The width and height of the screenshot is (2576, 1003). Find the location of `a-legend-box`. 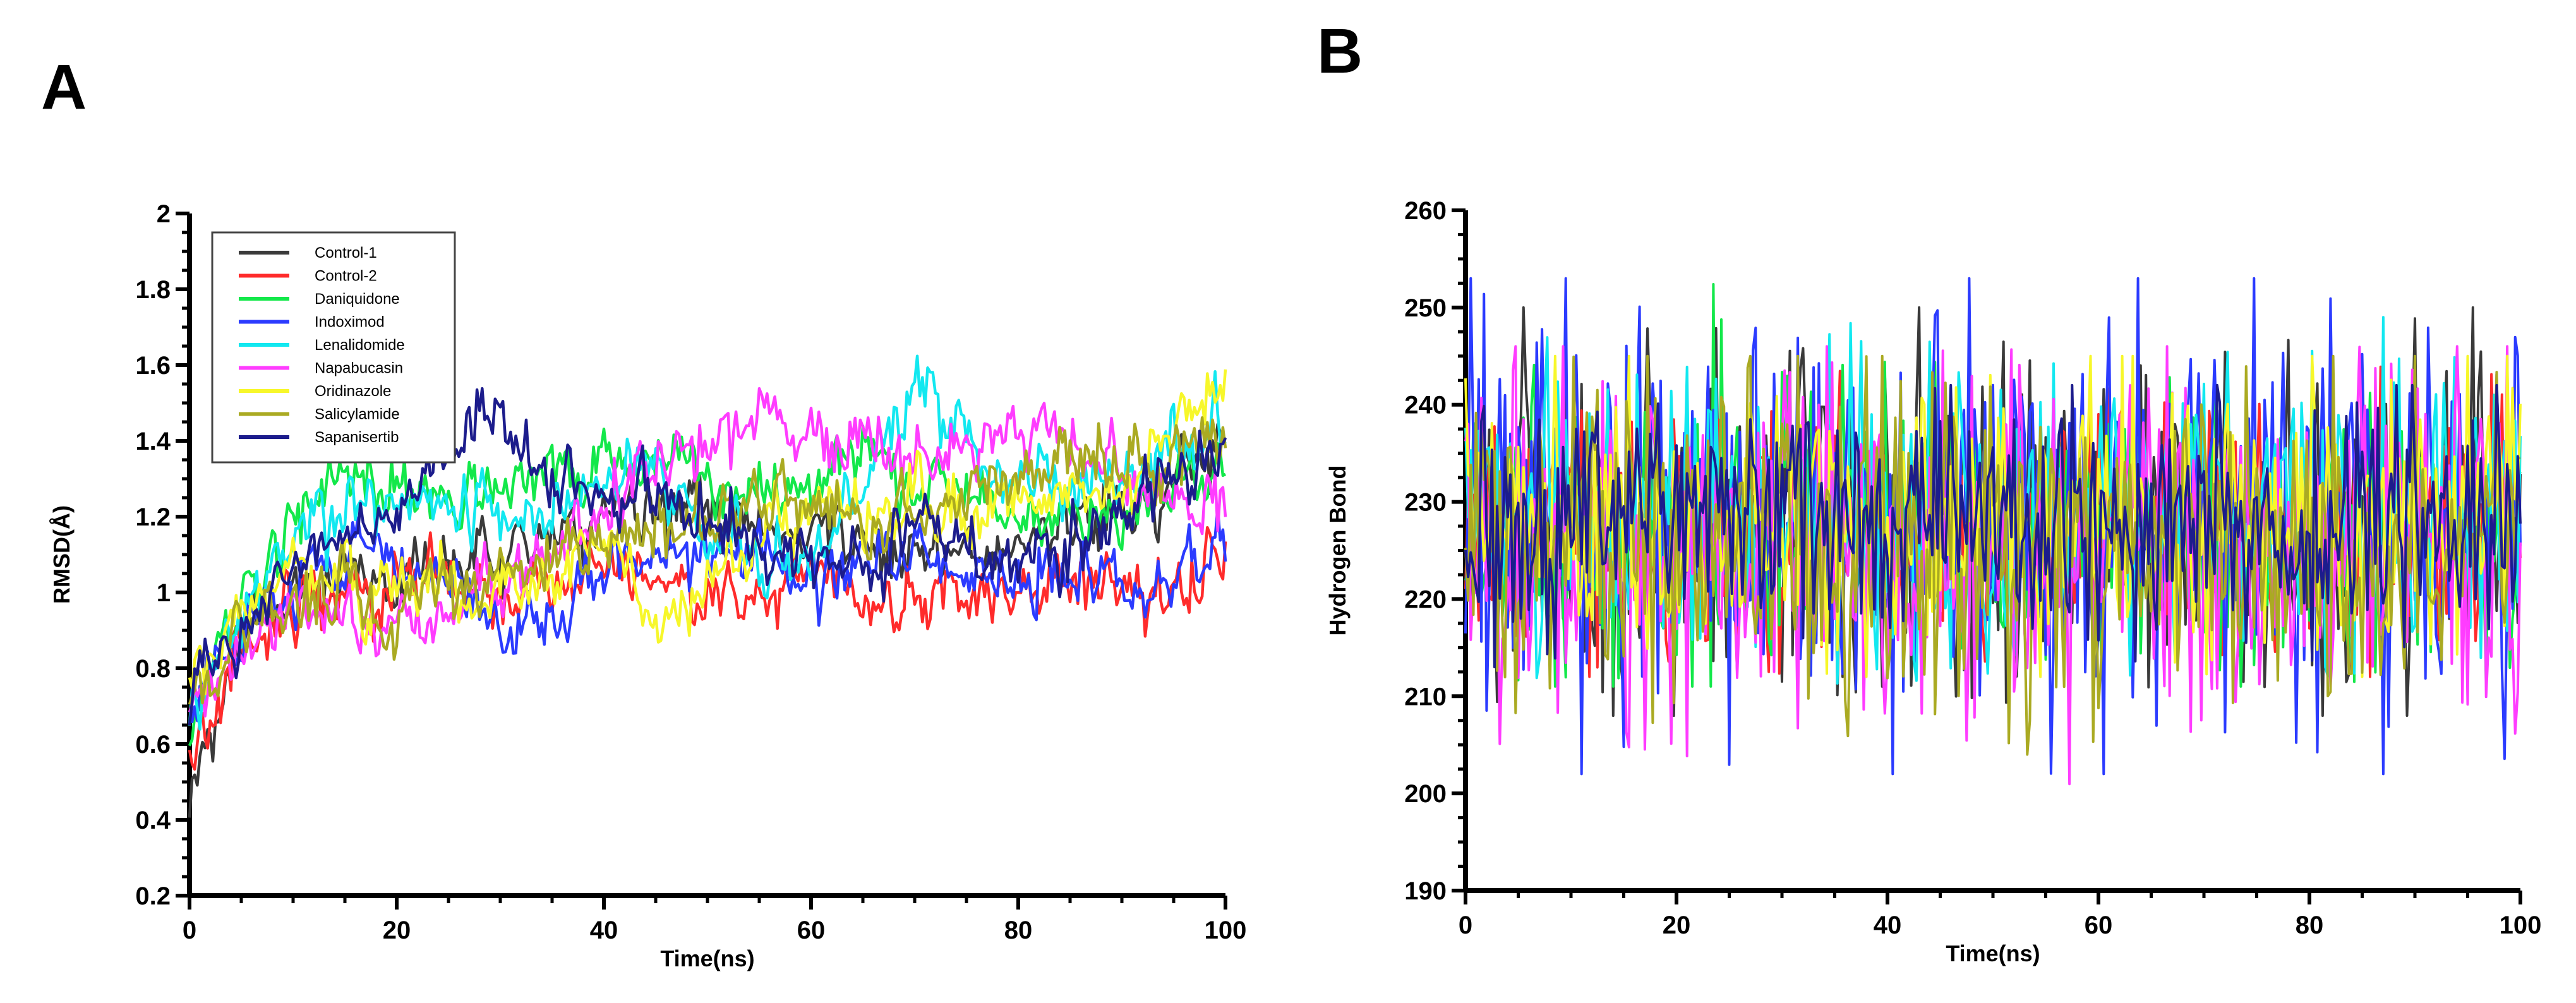

a-legend-box is located at coordinates (333, 347).